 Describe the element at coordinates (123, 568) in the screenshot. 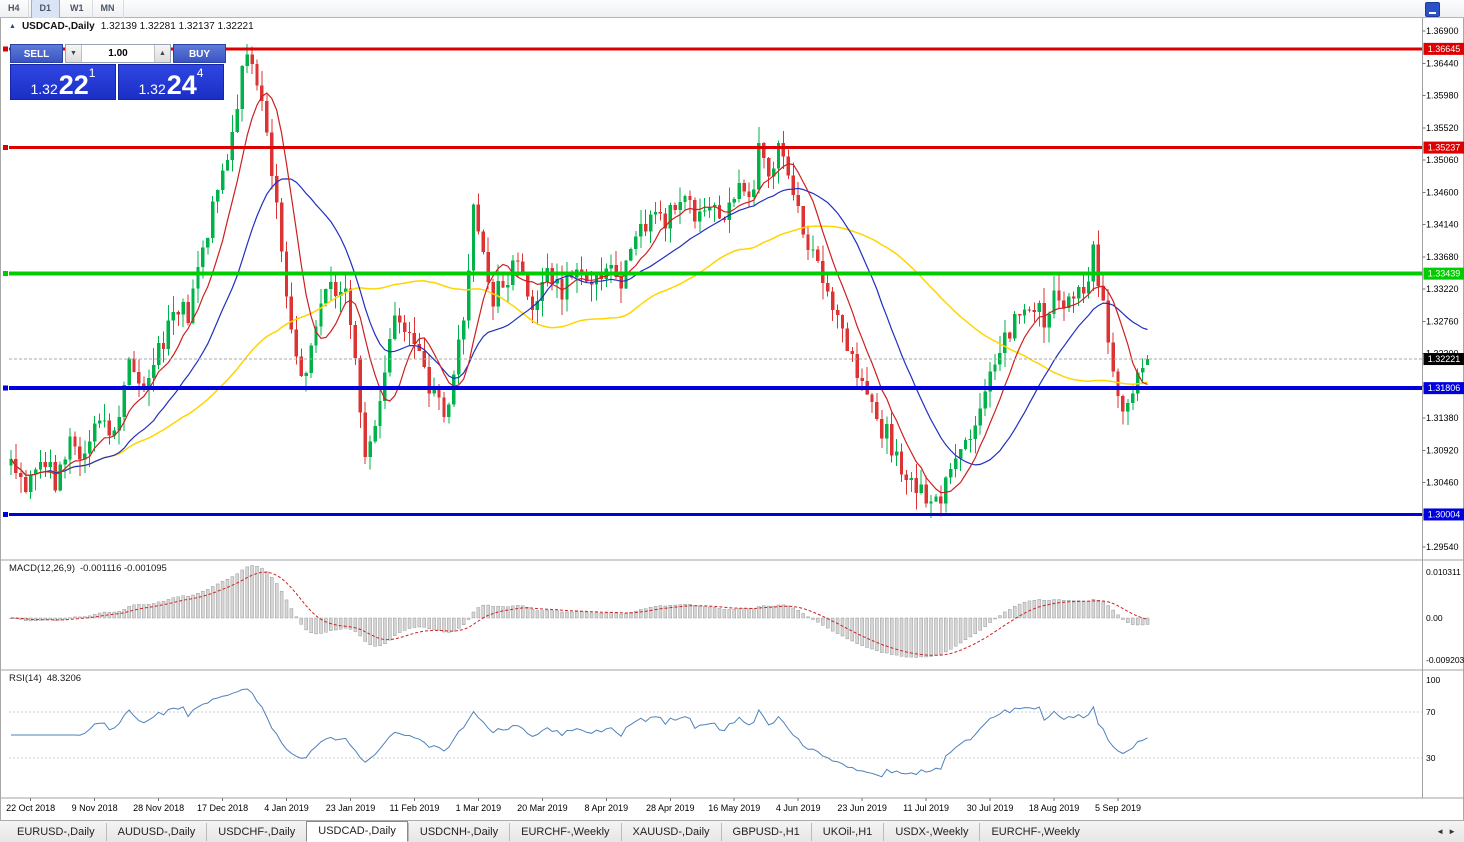

I see `macd-values: -0.001116 -0.001095` at that location.